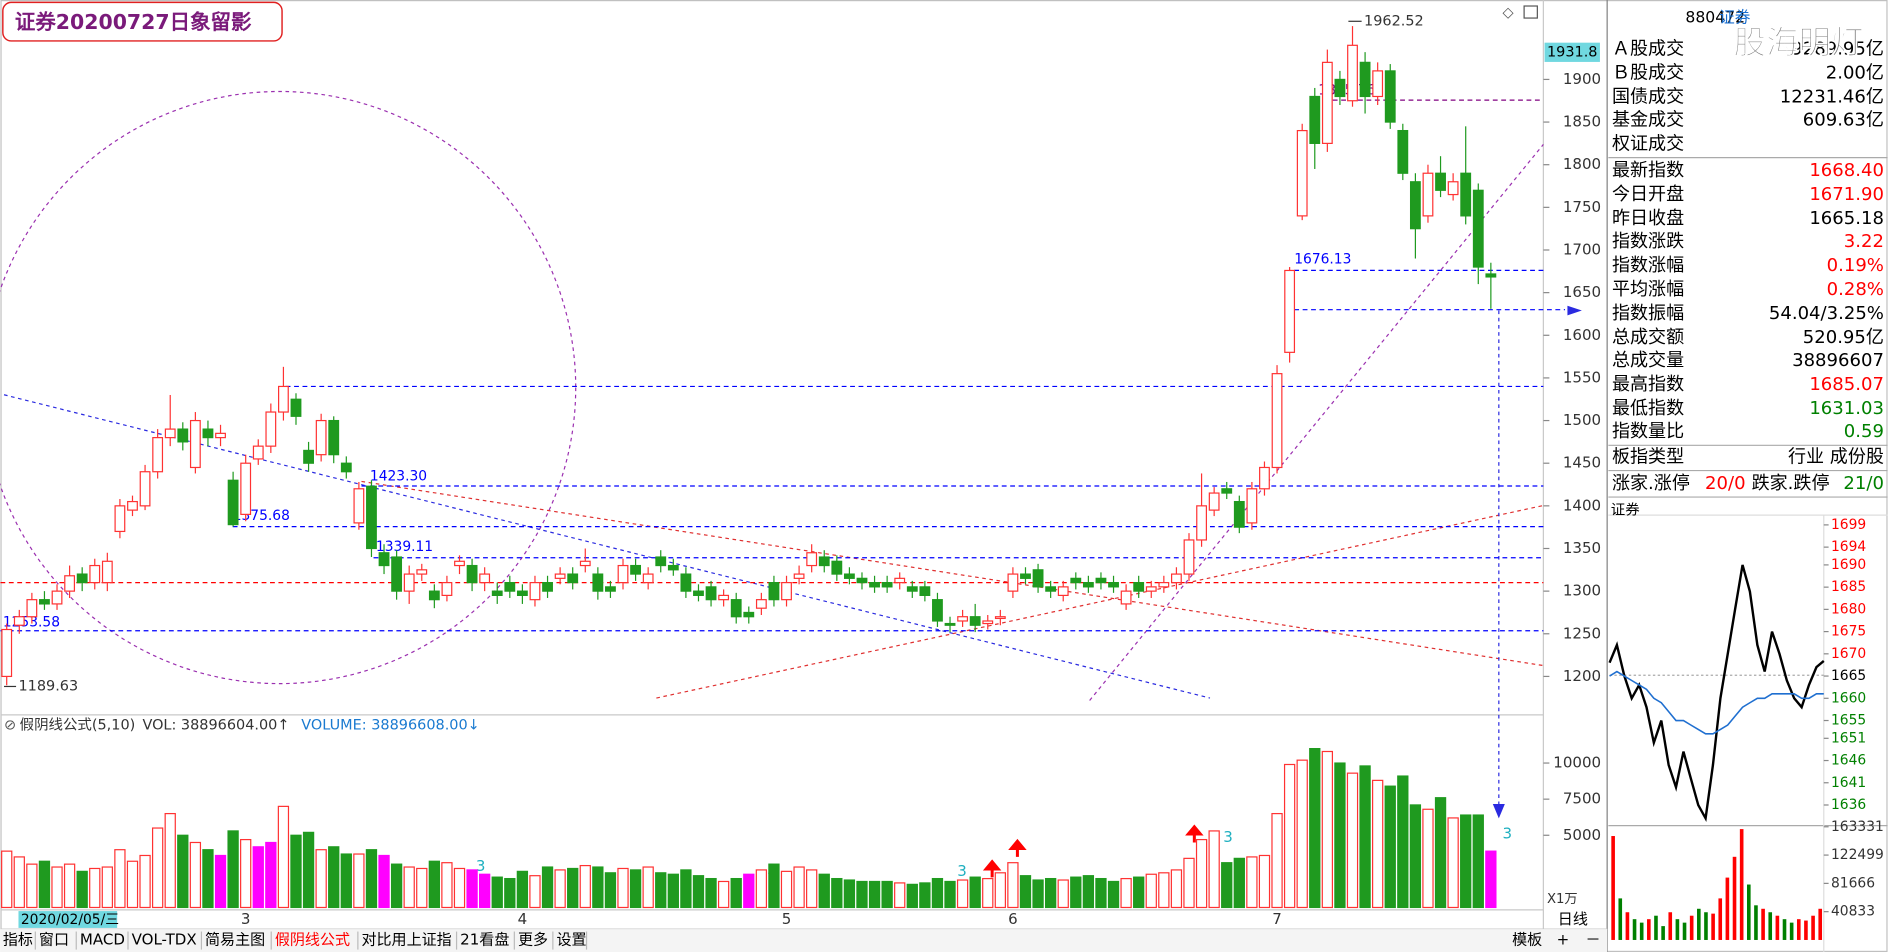 The height and width of the screenshot is (952, 1888). Describe the element at coordinates (1574, 310) in the screenshot. I see `arrow-head` at that location.